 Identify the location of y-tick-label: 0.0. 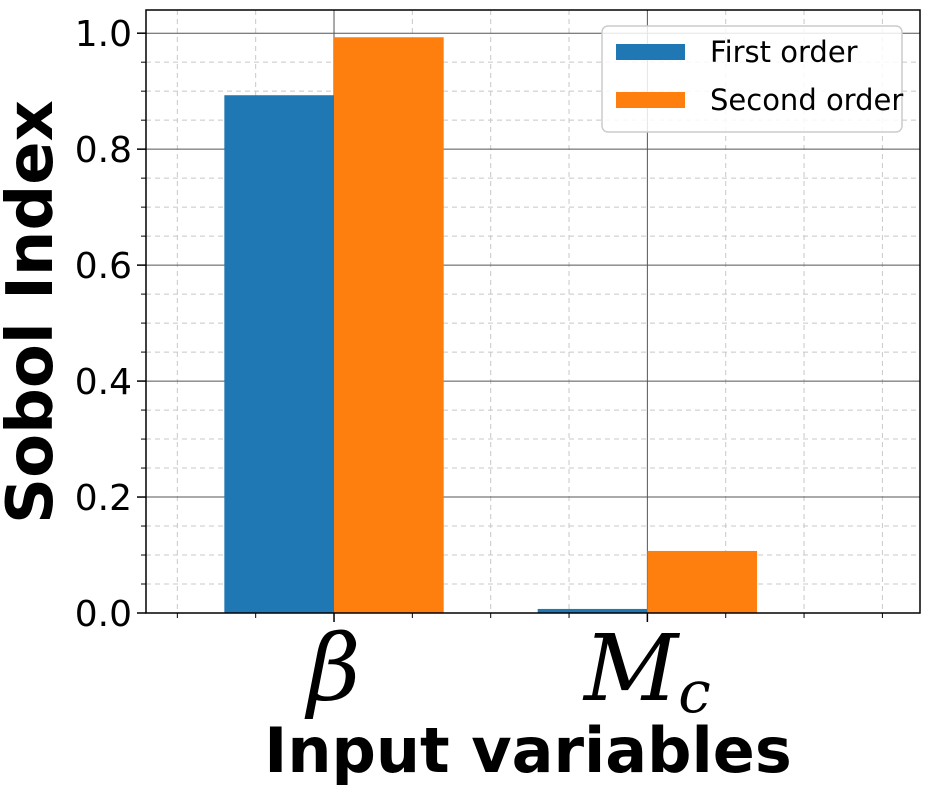
(103, 614).